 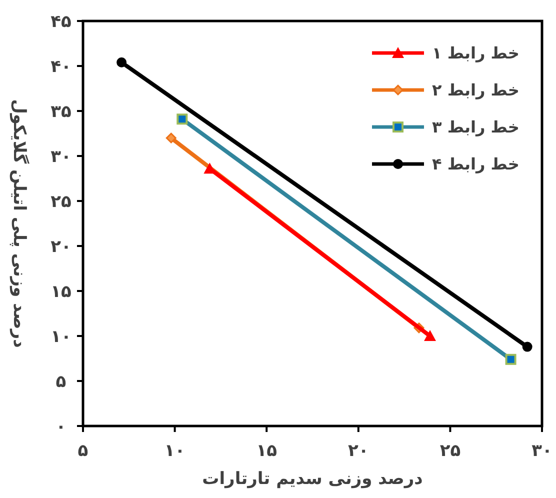 I want to click on x-tick-label: ۱۵, so click(x=266, y=451).